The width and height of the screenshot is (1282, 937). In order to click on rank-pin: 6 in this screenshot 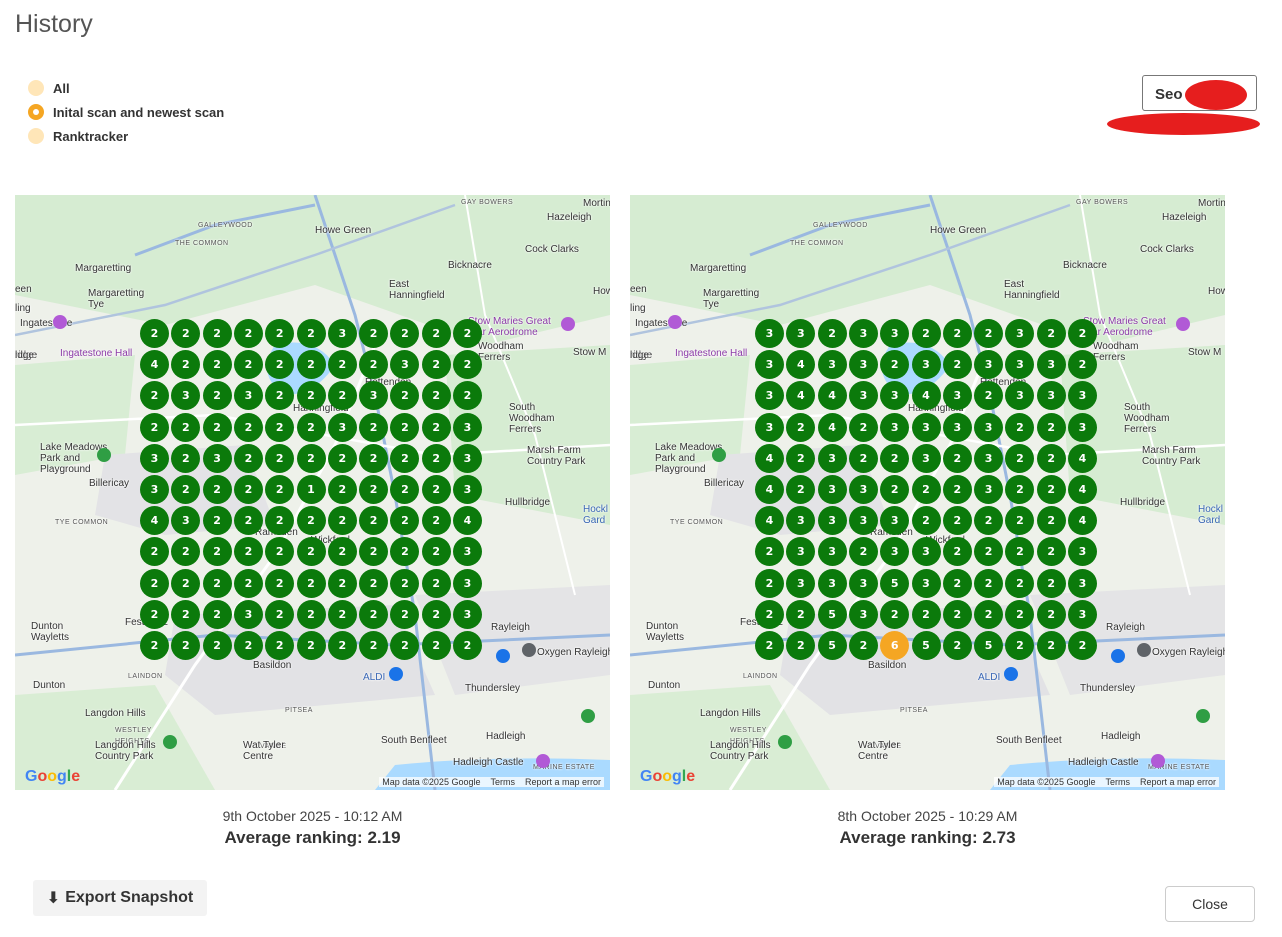, I will do `click(895, 645)`.